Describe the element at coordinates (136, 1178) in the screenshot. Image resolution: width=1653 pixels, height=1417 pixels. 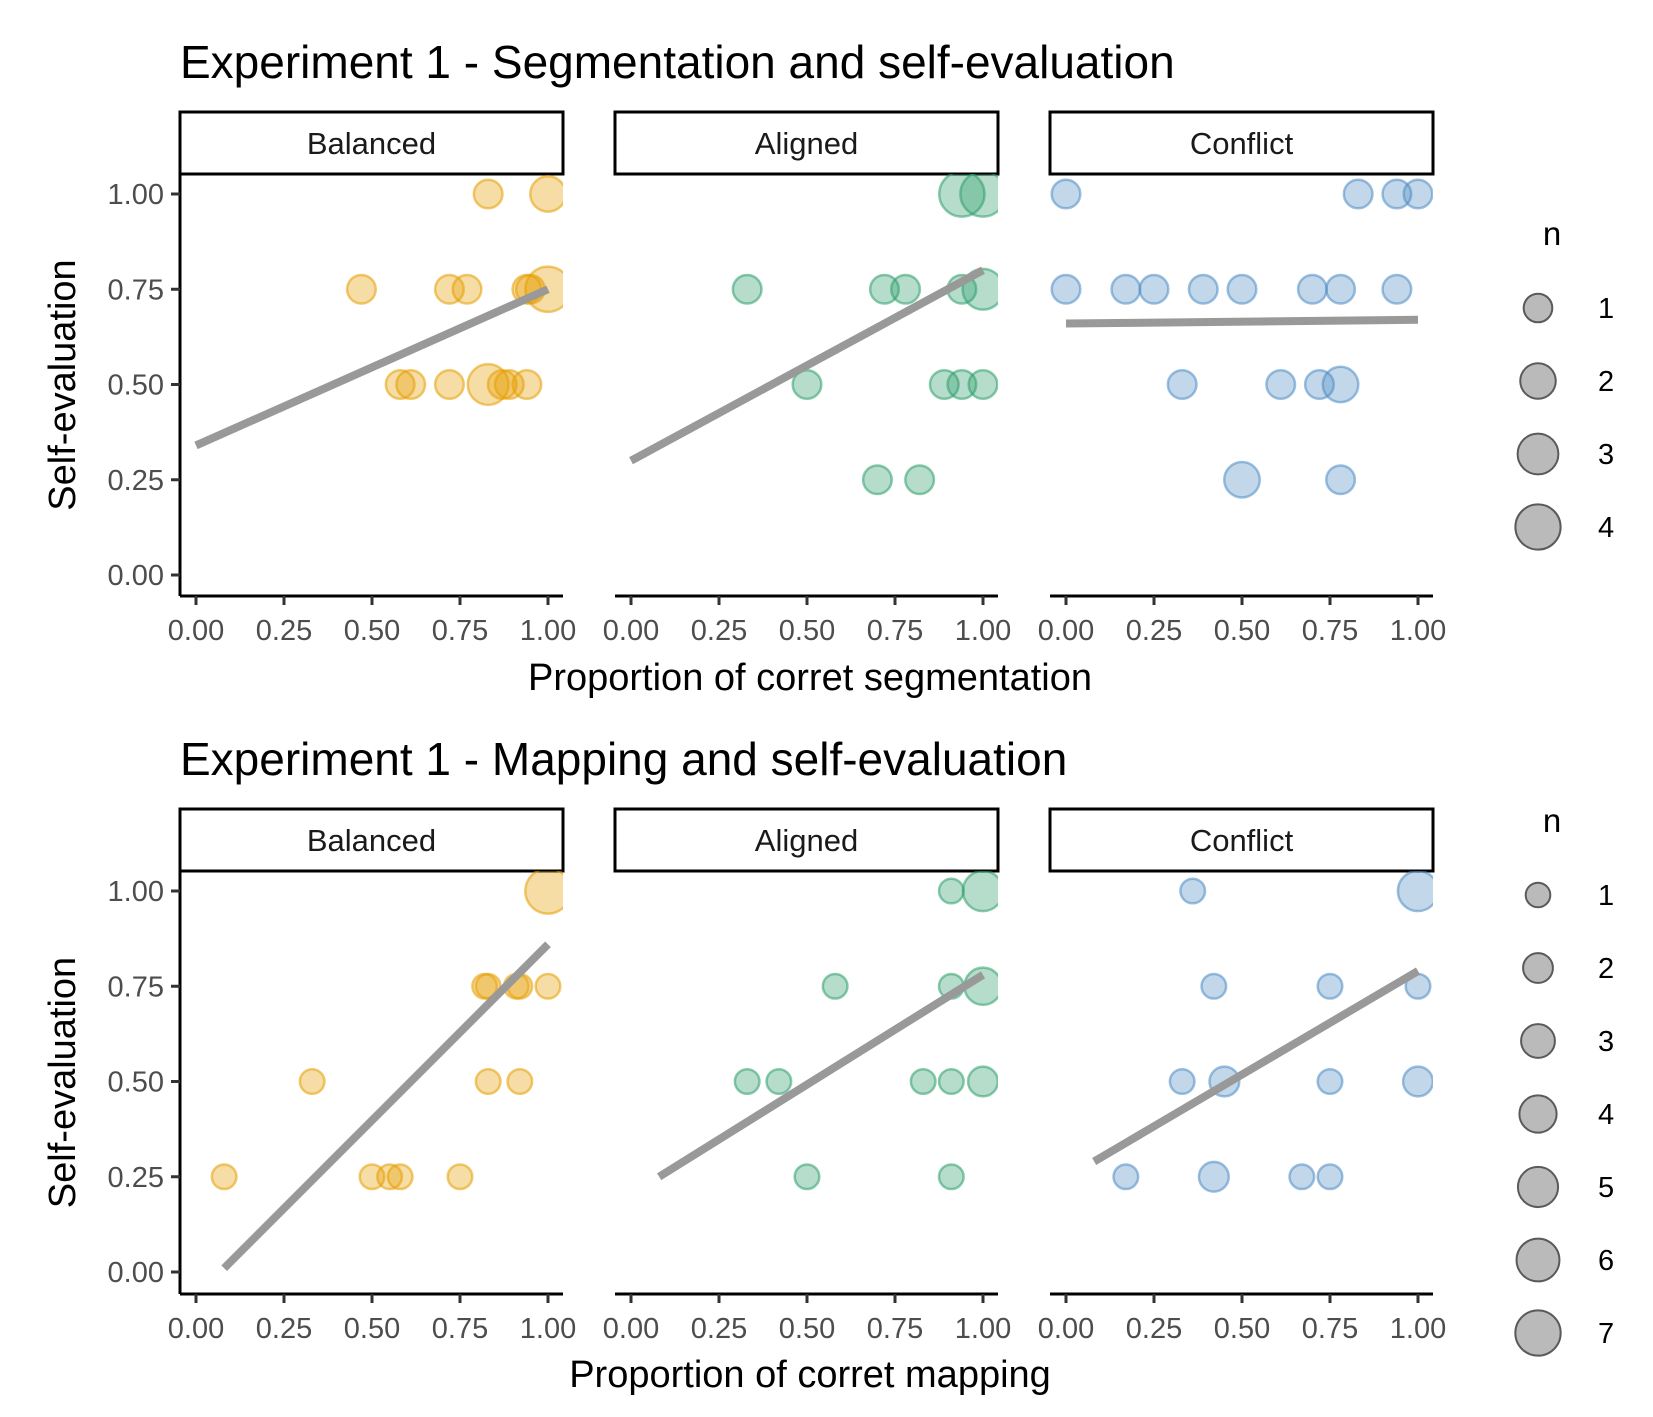
I see `y-tick-label: 0.25` at that location.